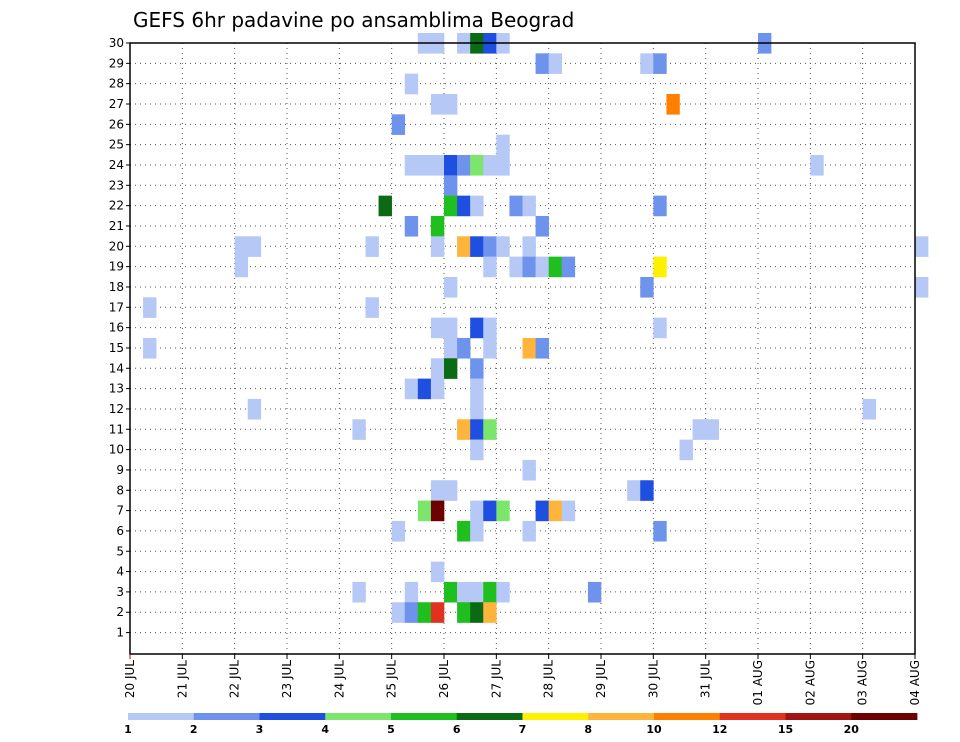 This screenshot has height=742, width=960. What do you see at coordinates (915, 682) in the screenshot?
I see `x-tick-label: 04 AUG` at bounding box center [915, 682].